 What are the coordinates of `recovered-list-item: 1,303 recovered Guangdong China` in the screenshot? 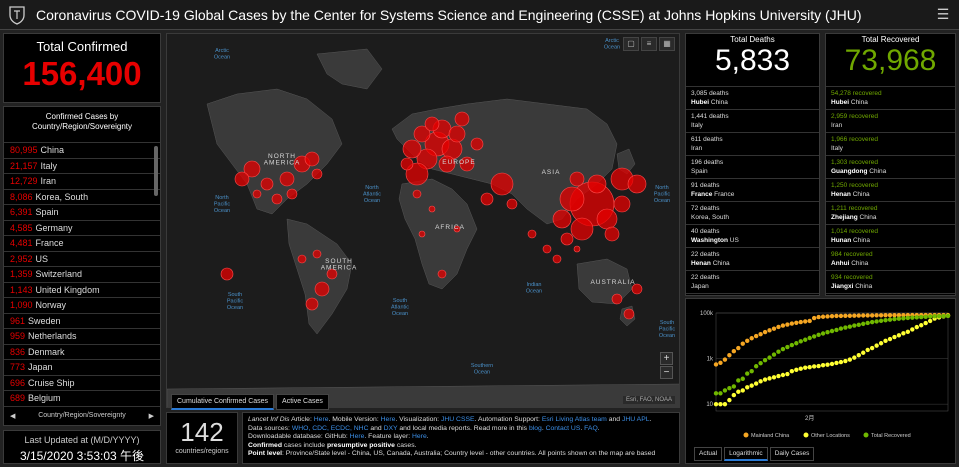 It's located at (890, 167).